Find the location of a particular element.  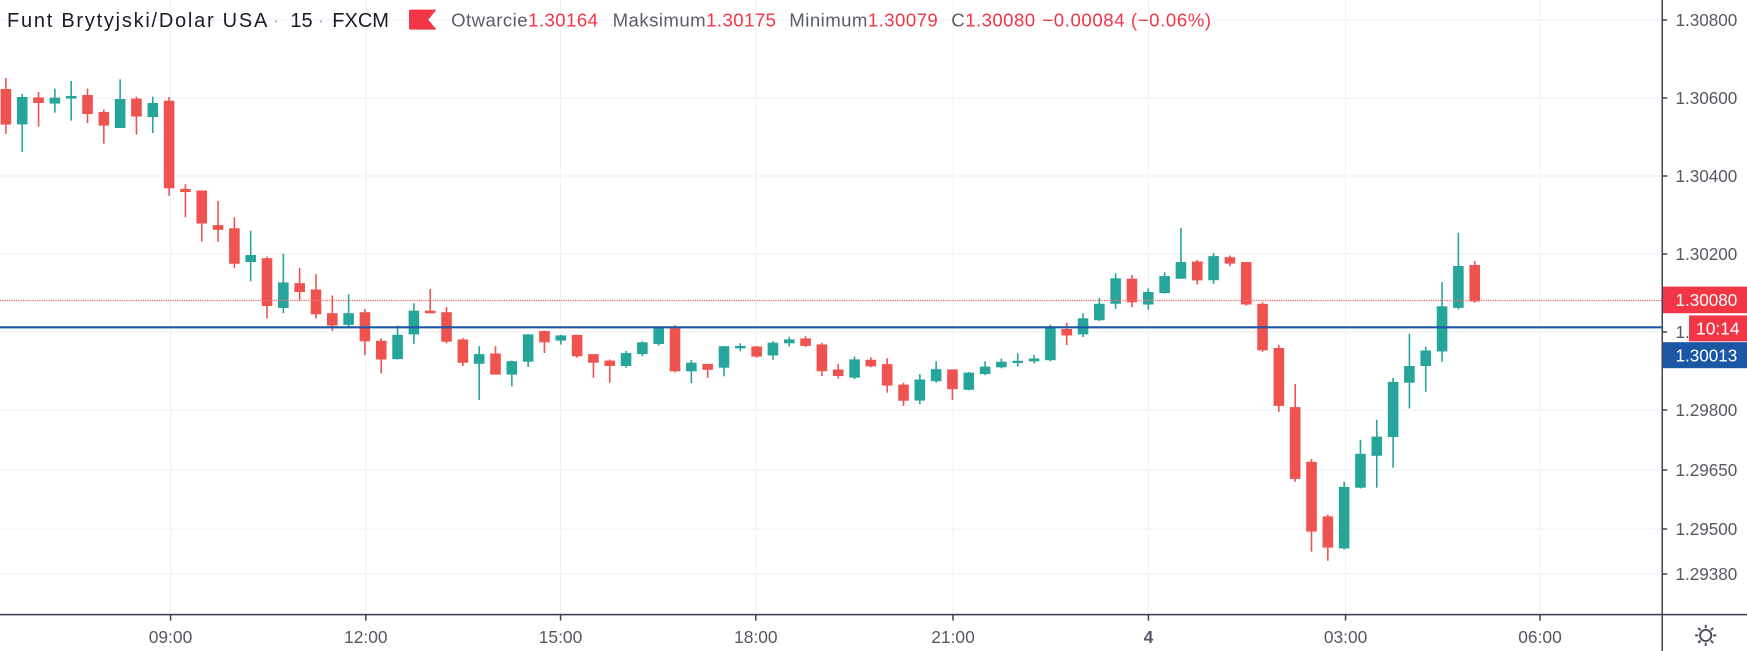

svg-text: Otwarcie1.30164 is located at coordinates (524, 20).